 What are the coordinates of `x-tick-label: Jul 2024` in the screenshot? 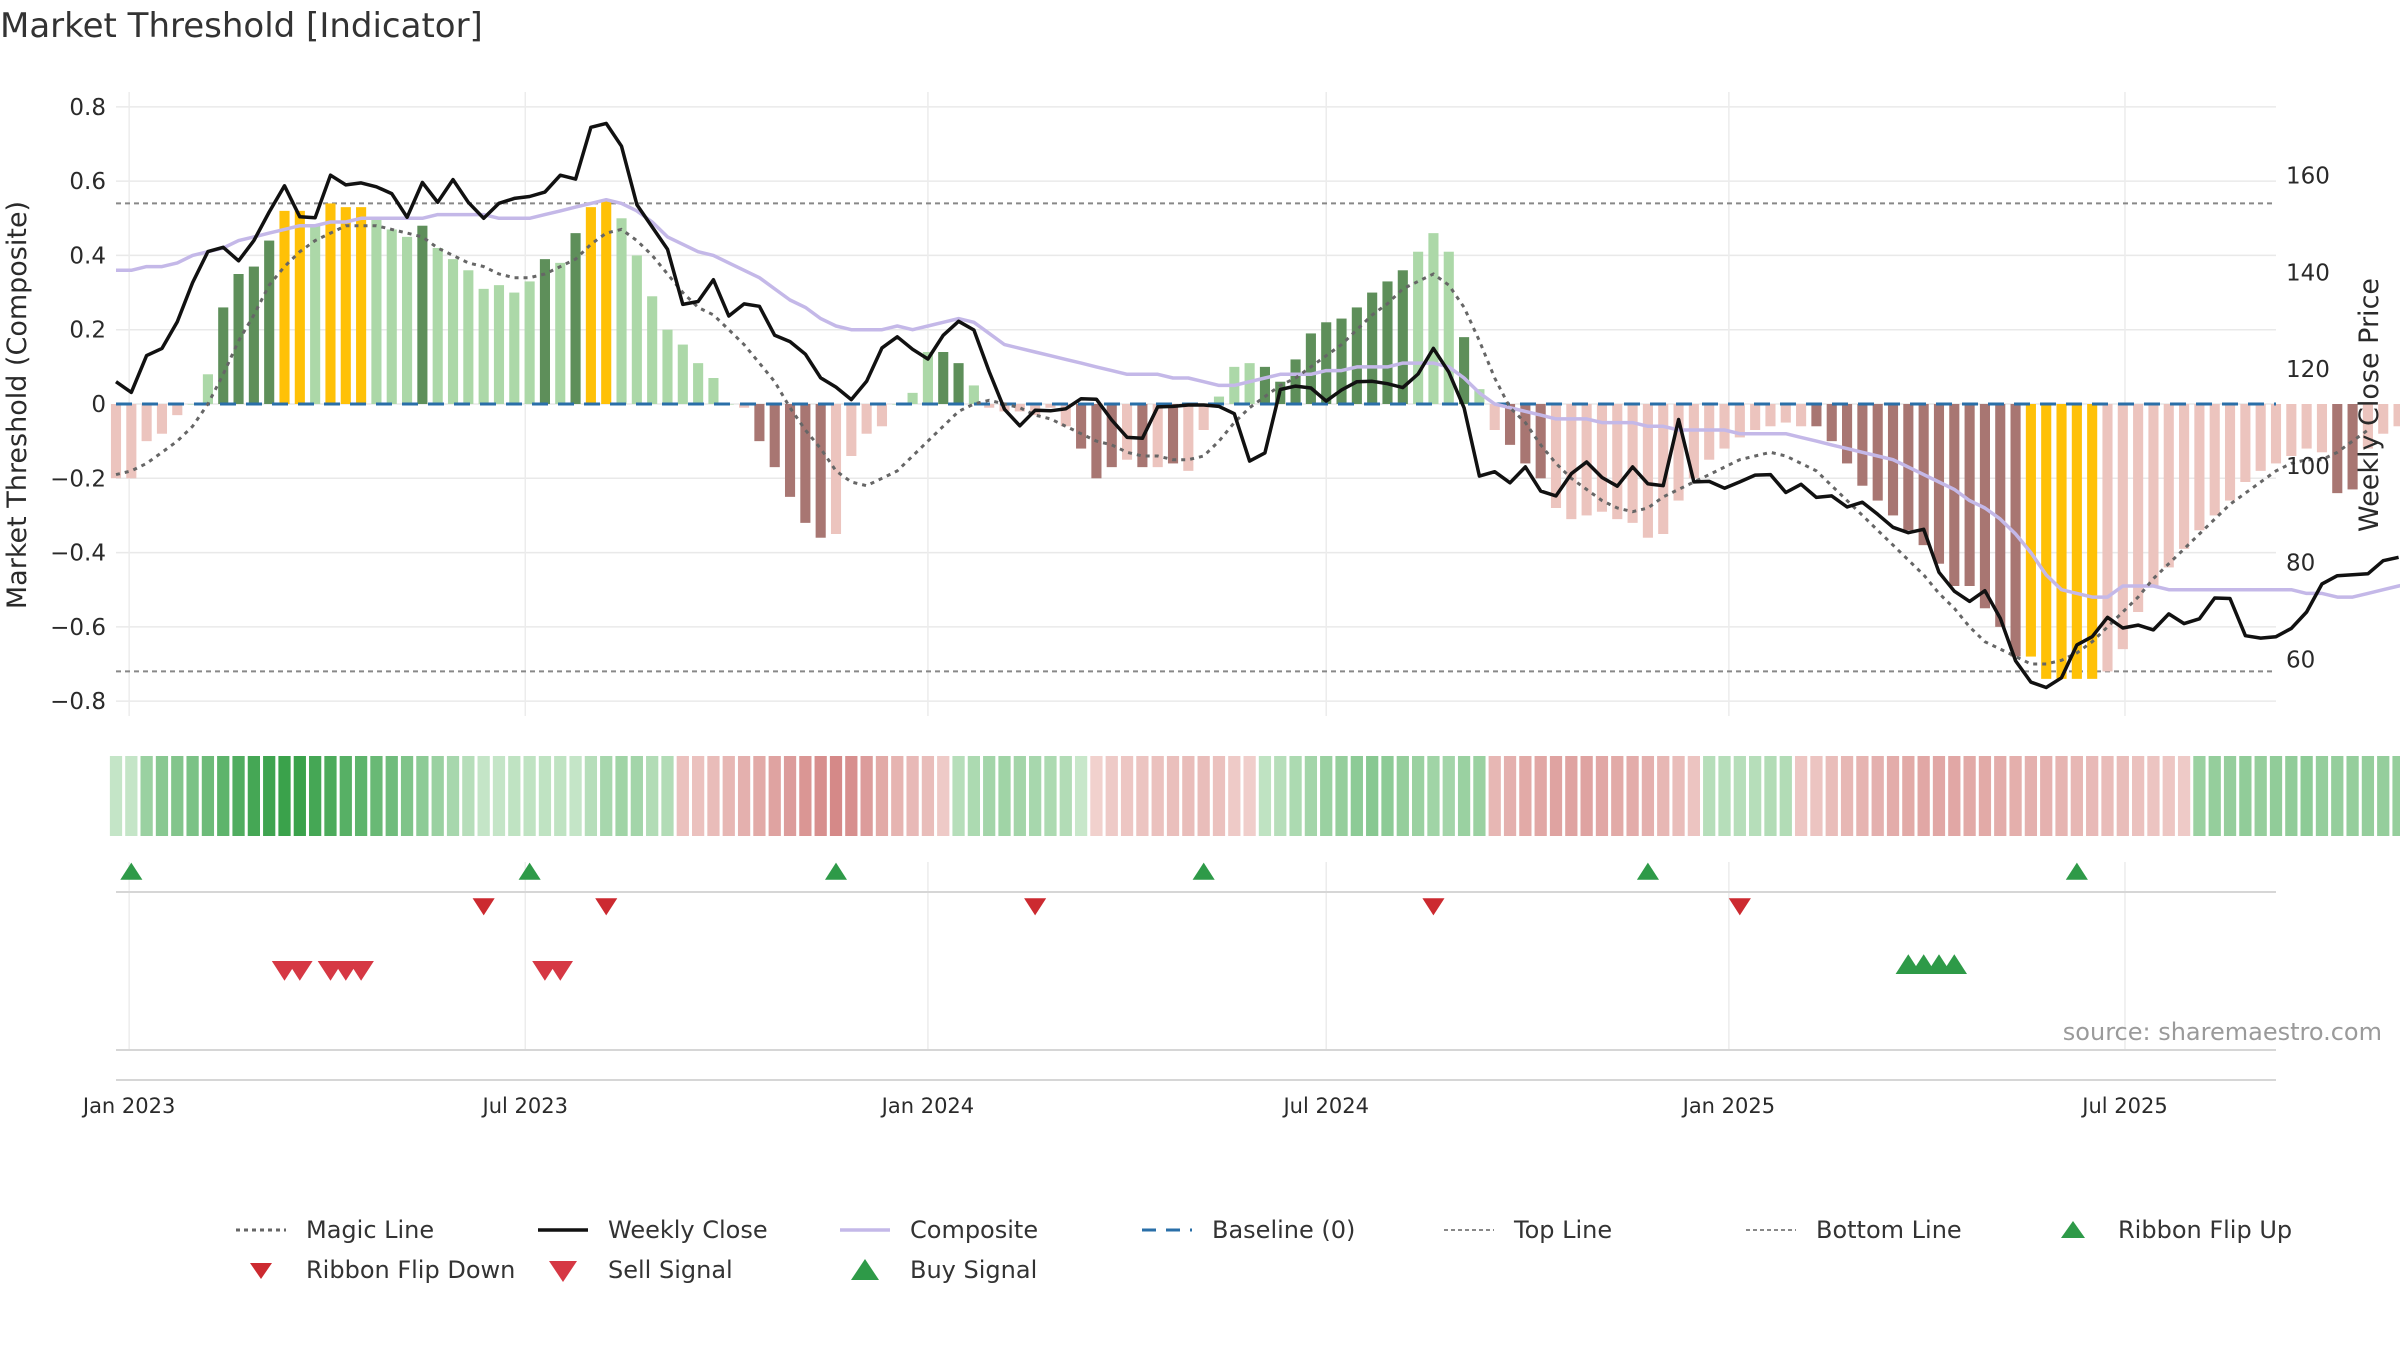 It's located at (1324, 1106).